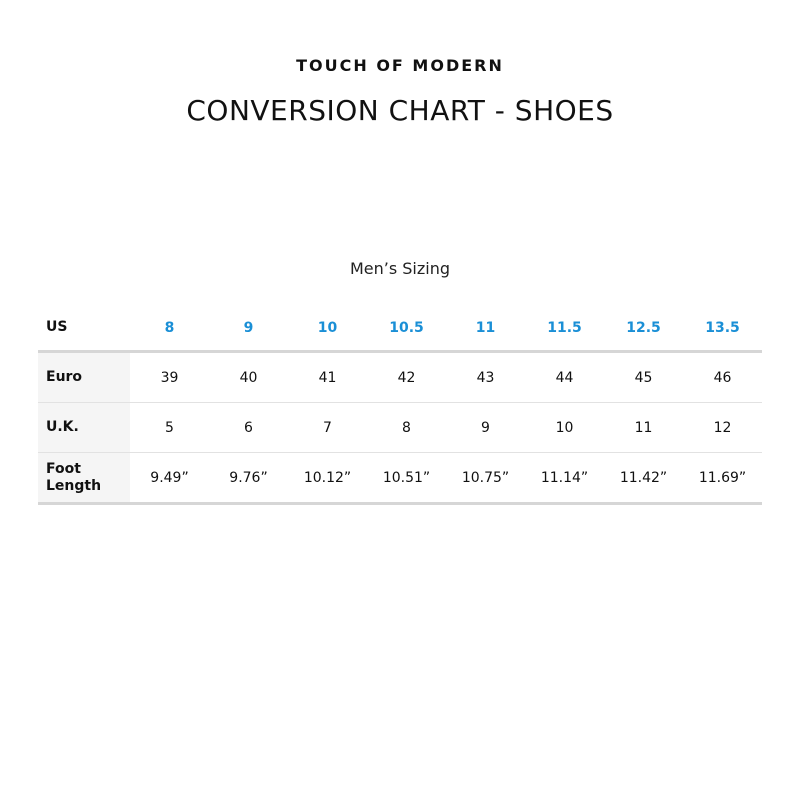 This screenshot has width=800, height=800. I want to click on table-cell: 41, so click(327, 377).